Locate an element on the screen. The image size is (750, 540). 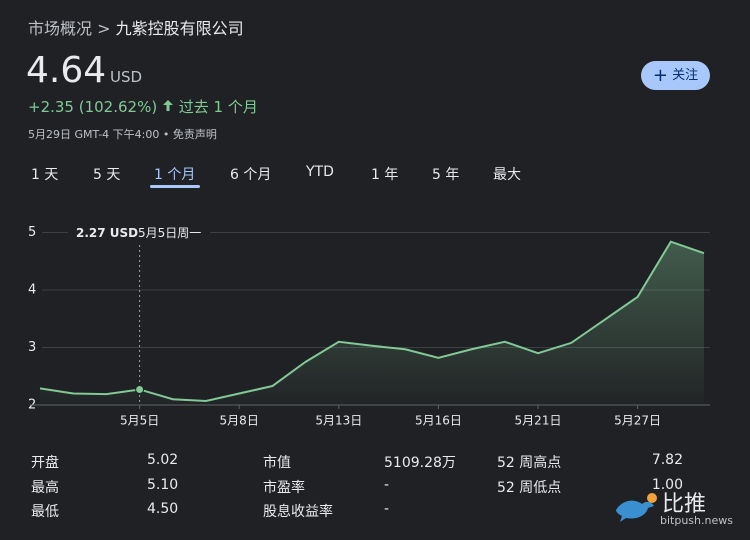
breadcrumb: 市场概况 > 九紫控股有限公司 is located at coordinates (136, 27).